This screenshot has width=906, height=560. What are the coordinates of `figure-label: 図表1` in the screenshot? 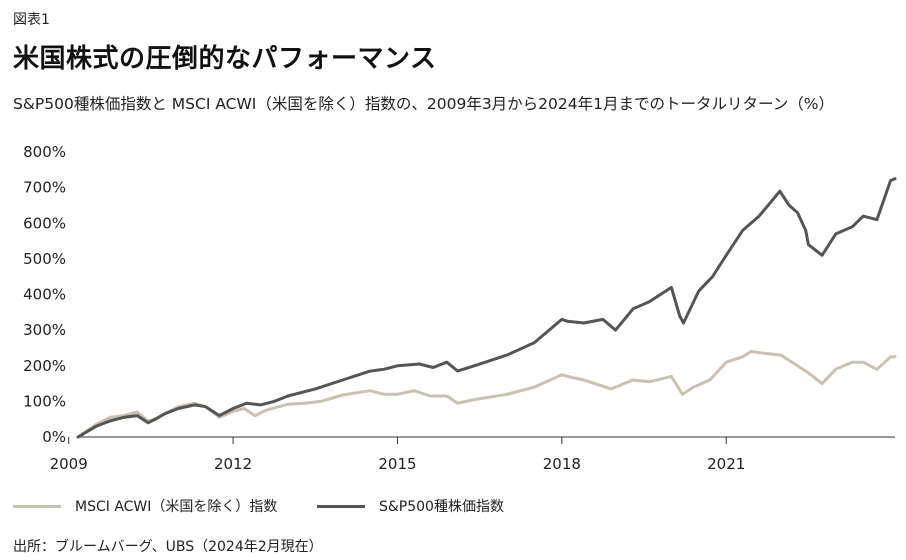 It's located at (31, 20).